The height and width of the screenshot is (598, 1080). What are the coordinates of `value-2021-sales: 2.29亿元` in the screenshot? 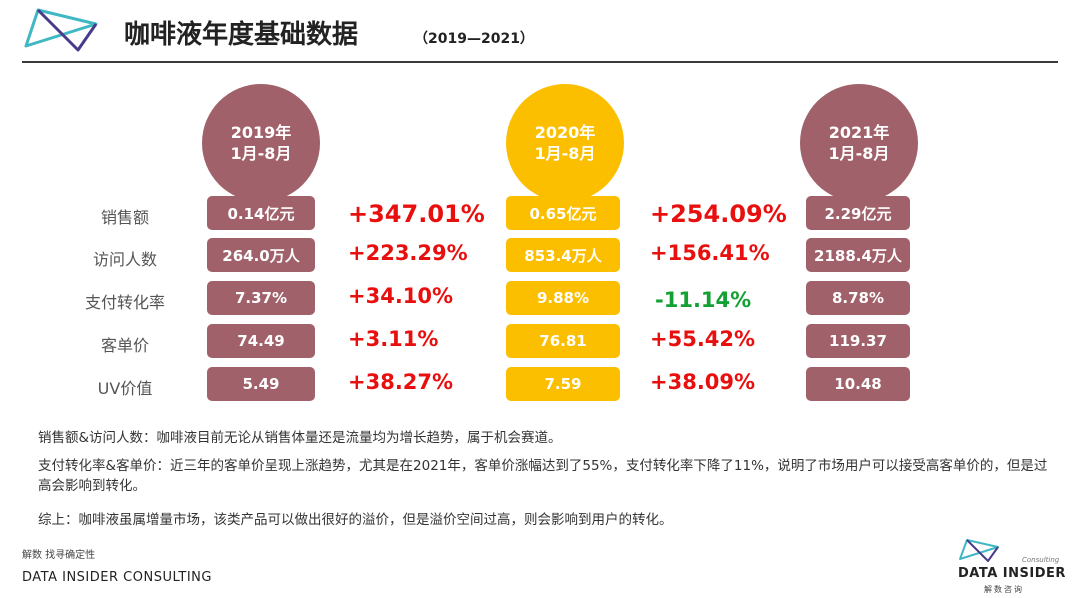 It's located at (858, 213).